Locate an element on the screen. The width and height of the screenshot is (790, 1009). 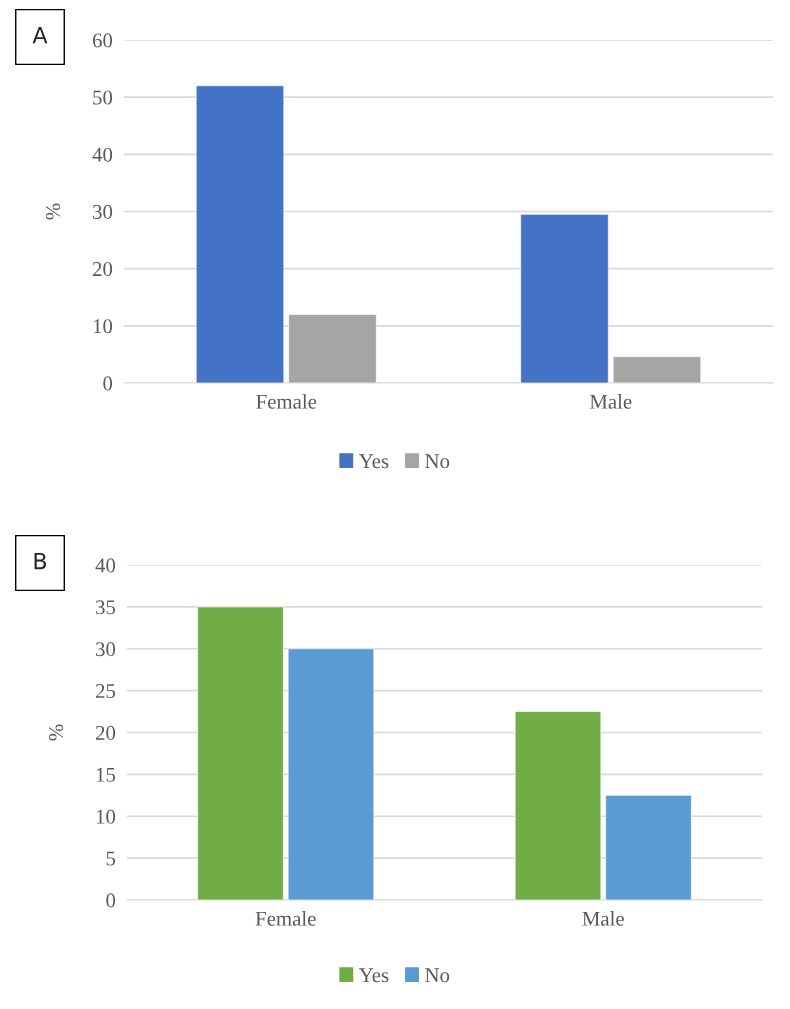
text: B is located at coordinates (40, 561).